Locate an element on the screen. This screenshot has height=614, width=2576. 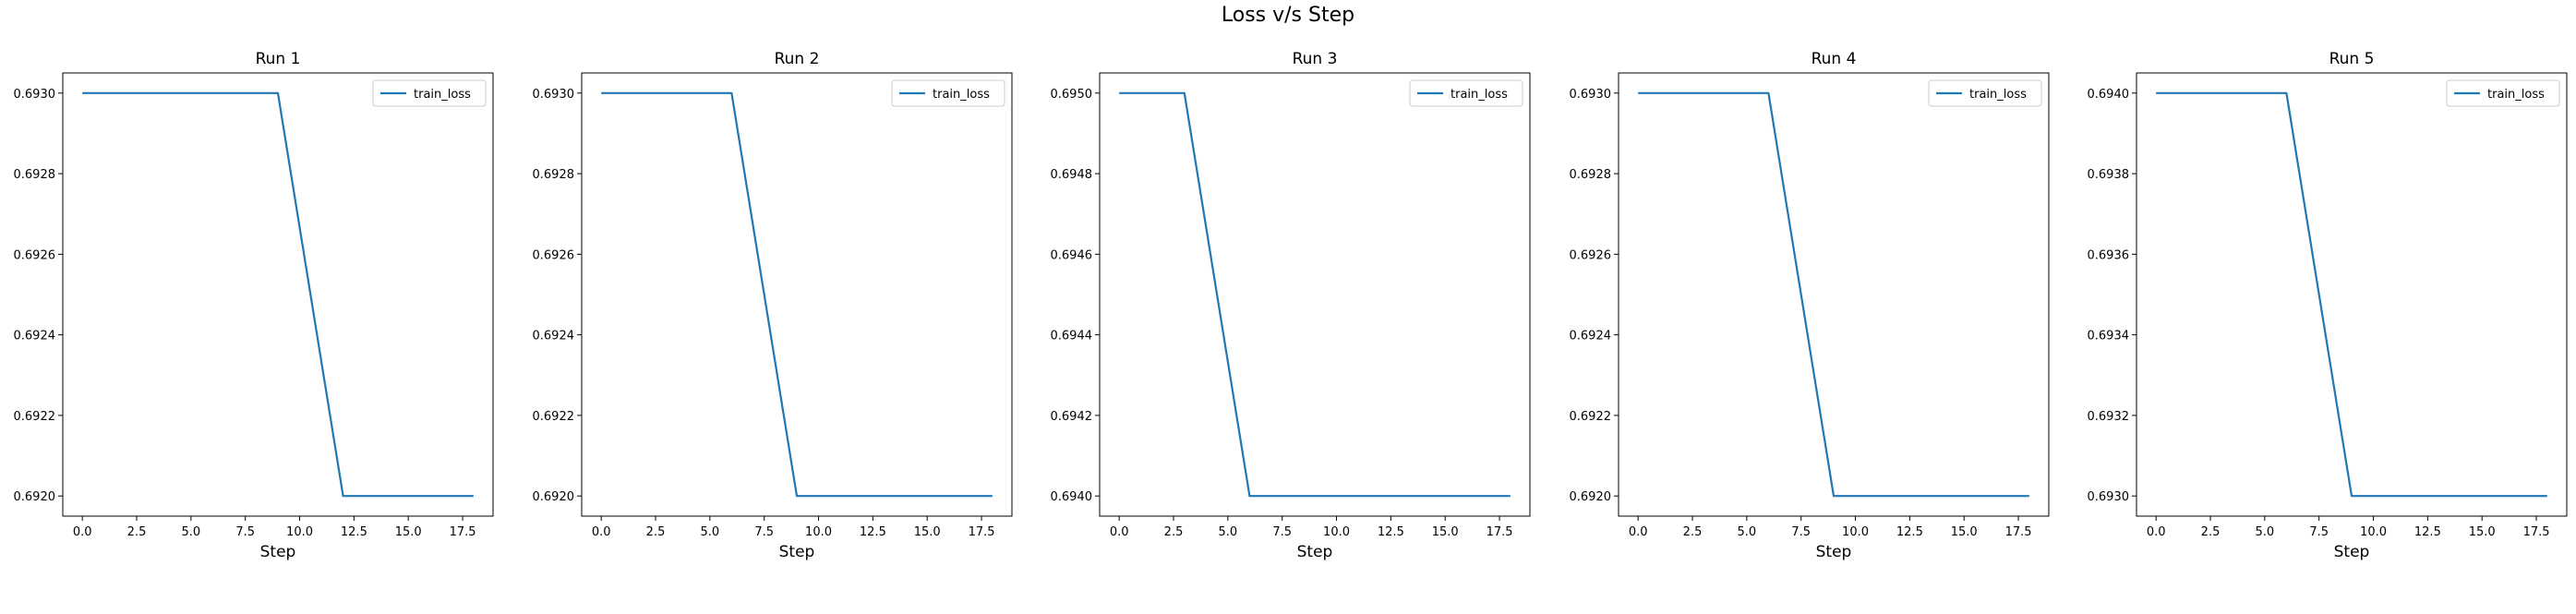
y-tick-label: 0.6950 is located at coordinates (1072, 95).